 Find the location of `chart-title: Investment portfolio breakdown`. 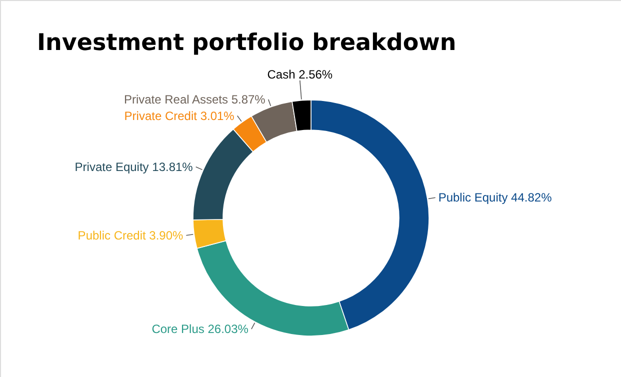

chart-title: Investment portfolio breakdown is located at coordinates (246, 43).